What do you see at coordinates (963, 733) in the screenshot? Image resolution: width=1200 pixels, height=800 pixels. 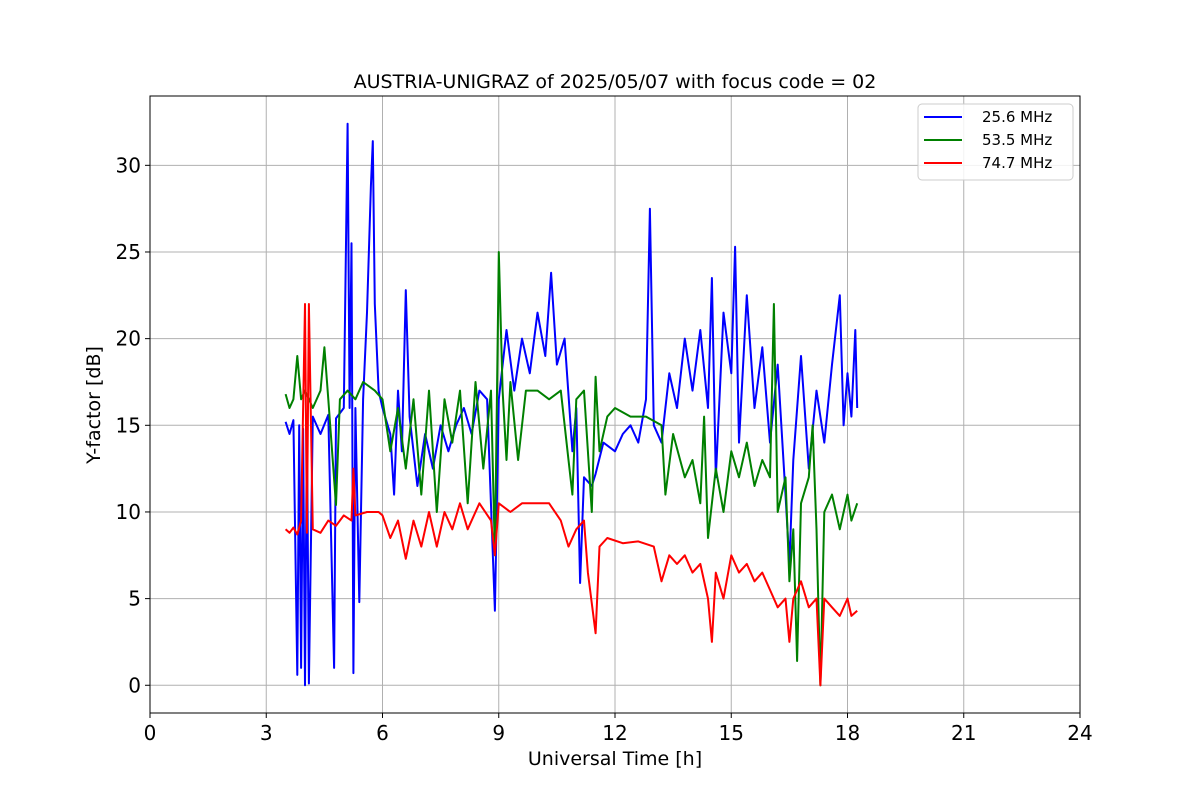 I see `x-tick-label: 21` at bounding box center [963, 733].